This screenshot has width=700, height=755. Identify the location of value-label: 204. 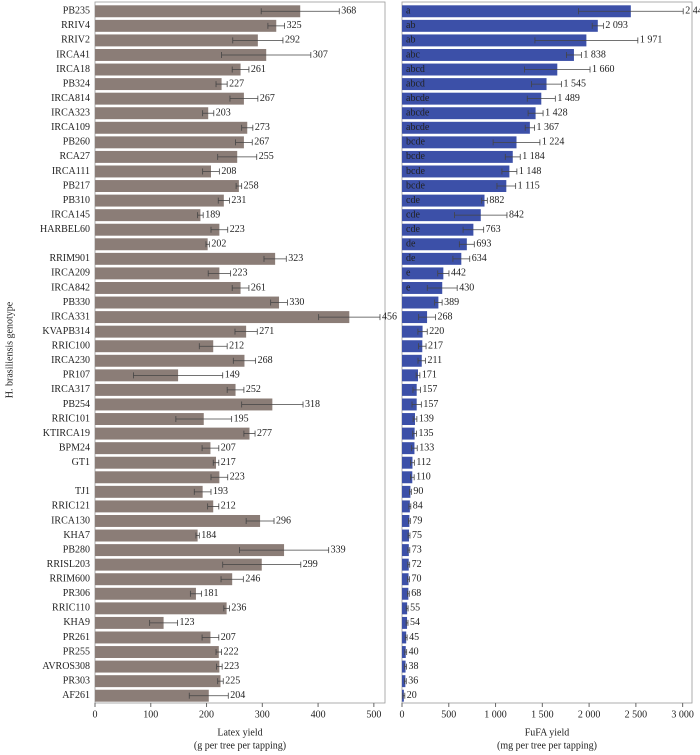
(237, 695).